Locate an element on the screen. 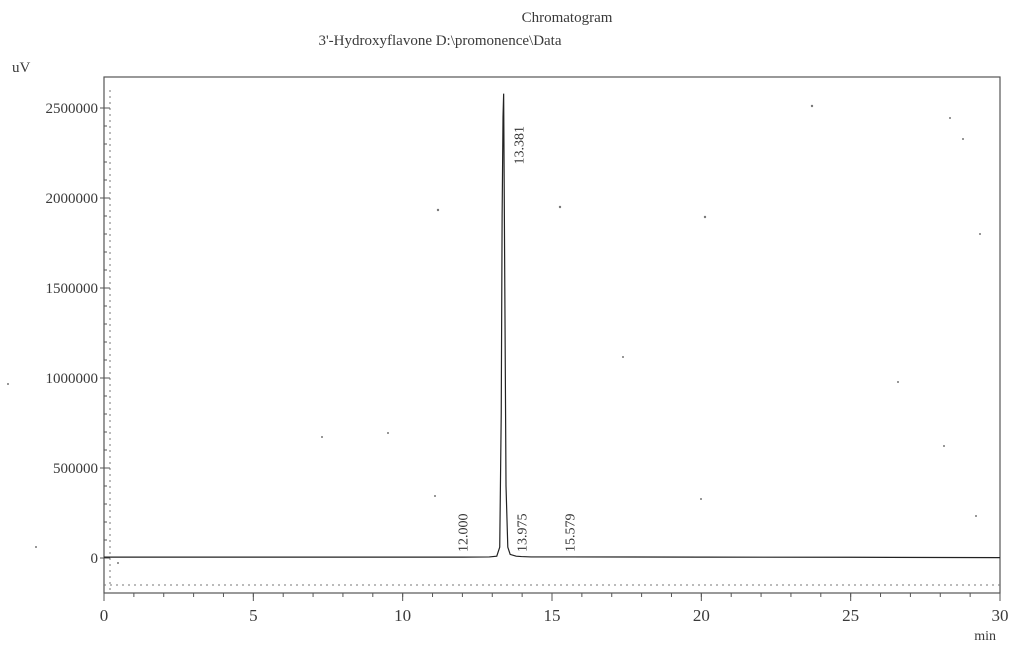  x-tick-label: 0 is located at coordinates (104, 615).